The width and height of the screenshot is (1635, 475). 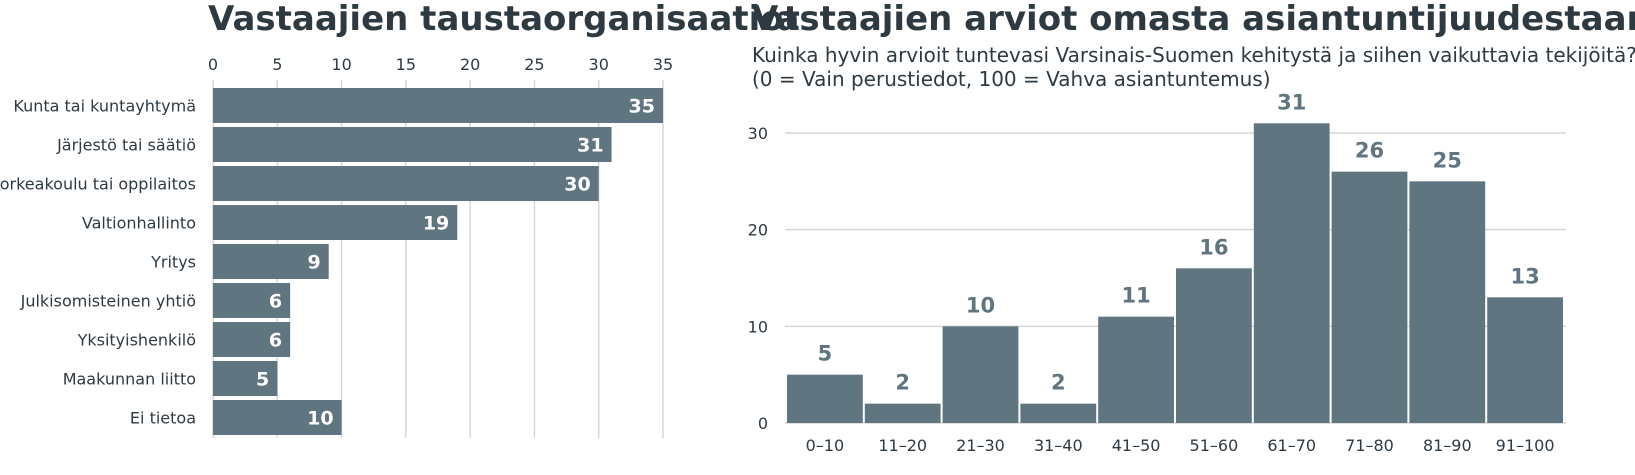 What do you see at coordinates (213, 64) in the screenshot?
I see `left-x-tick-label: 0` at bounding box center [213, 64].